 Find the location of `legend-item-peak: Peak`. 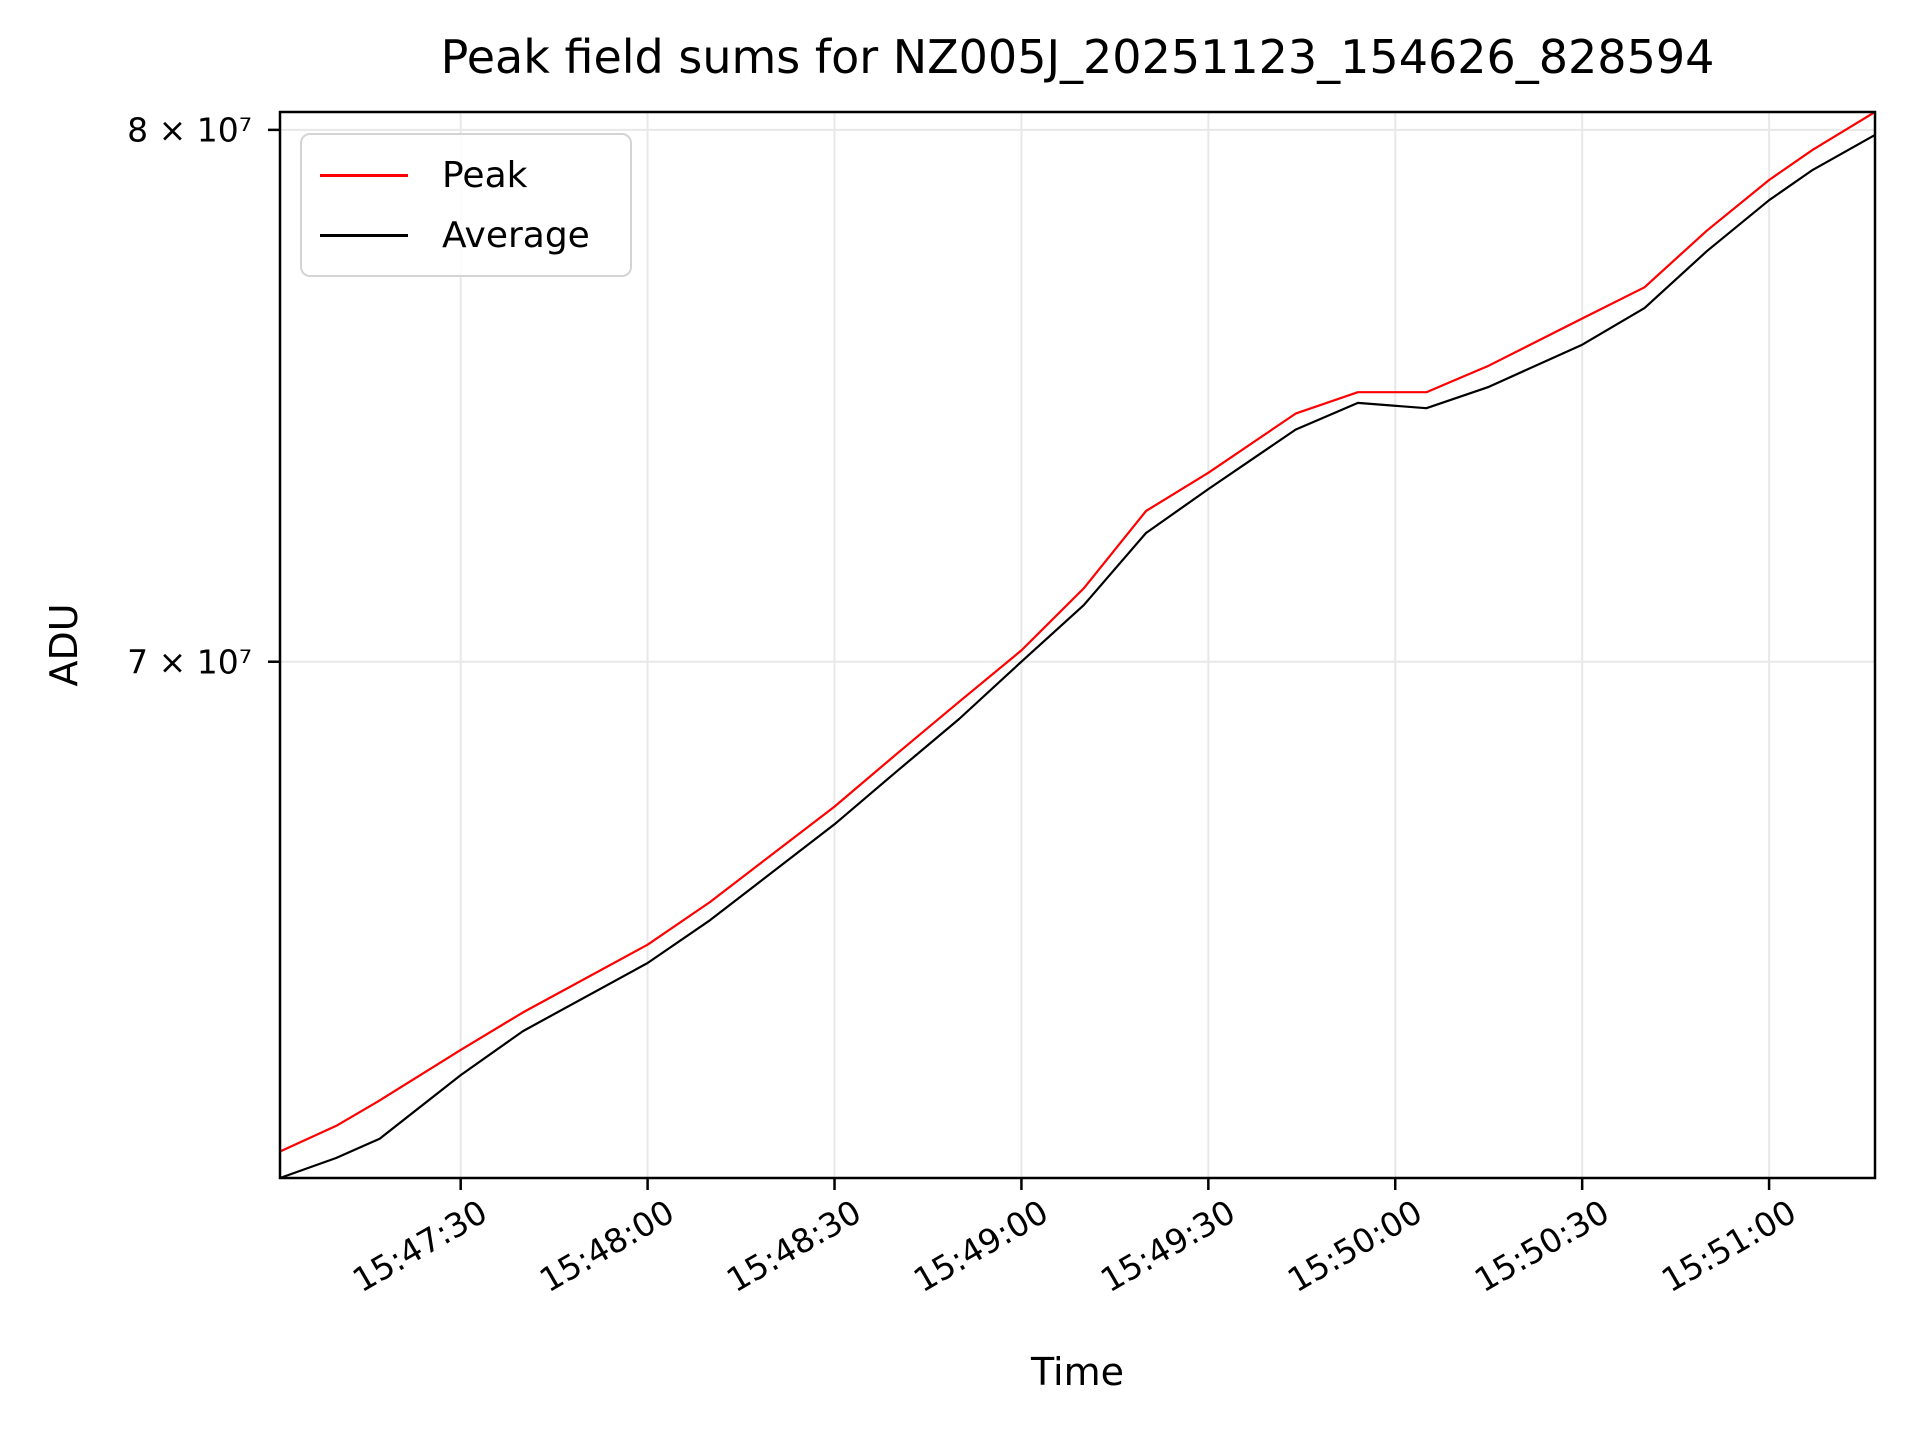

legend-item-peak: Peak is located at coordinates (455, 175).